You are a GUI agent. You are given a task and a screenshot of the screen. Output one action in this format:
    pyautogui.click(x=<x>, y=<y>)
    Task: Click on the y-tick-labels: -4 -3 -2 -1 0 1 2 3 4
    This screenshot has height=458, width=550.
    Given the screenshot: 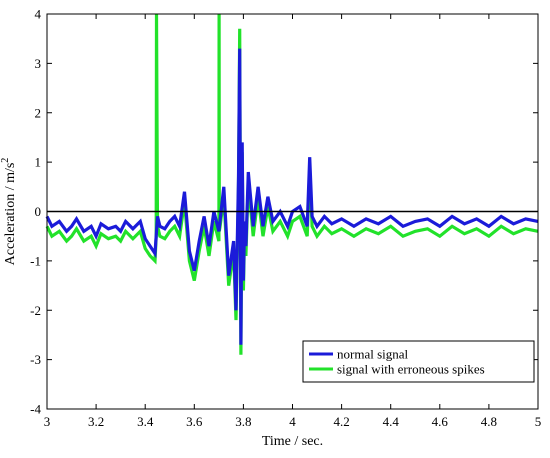 What is the action you would take?
    pyautogui.click(x=35, y=212)
    